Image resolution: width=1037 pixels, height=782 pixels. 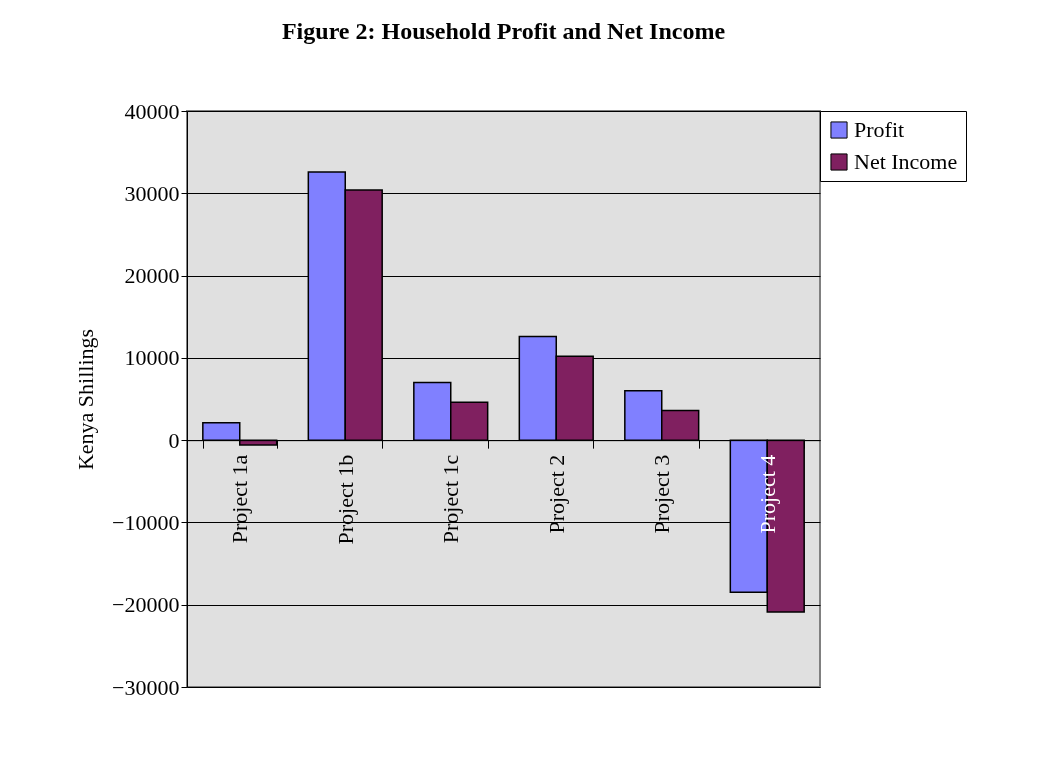 I want to click on y-tick-label: 10000, so click(x=152, y=358).